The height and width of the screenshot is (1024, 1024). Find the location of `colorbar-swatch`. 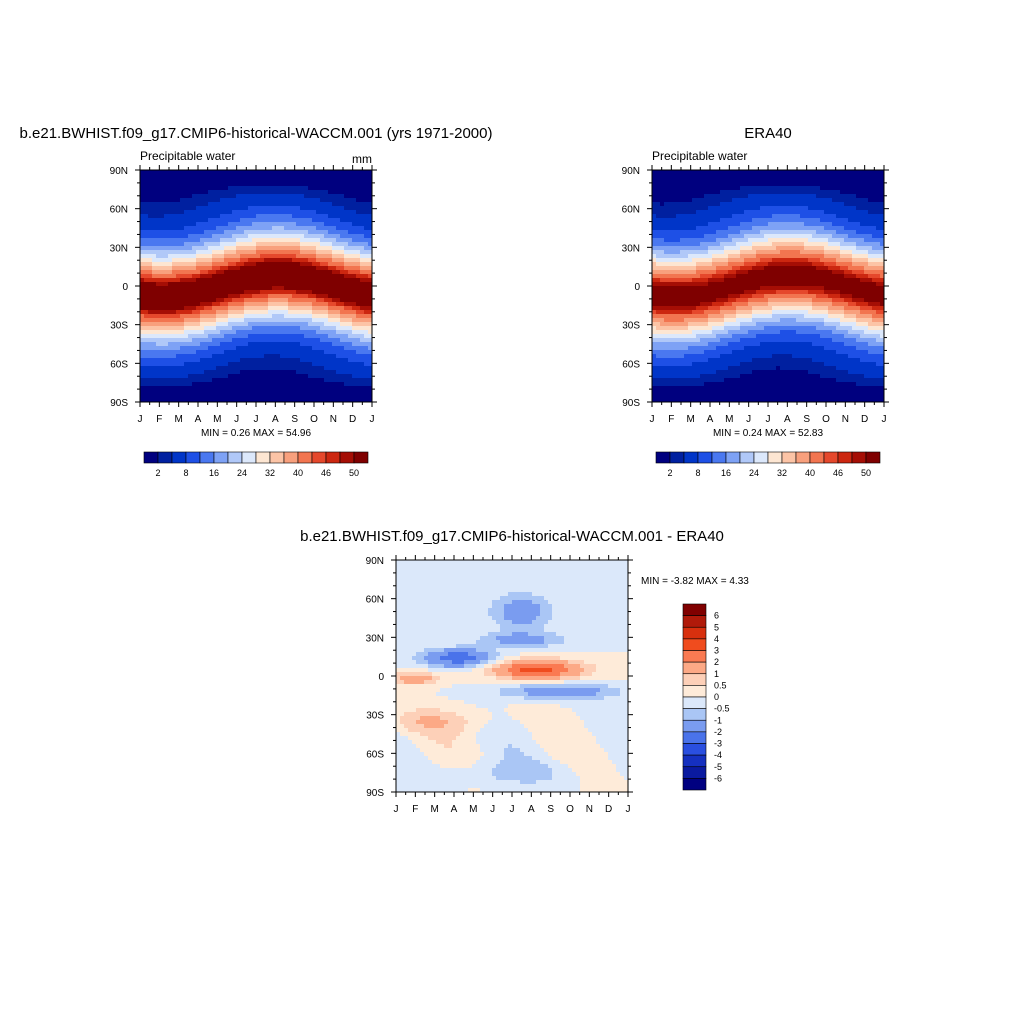

colorbar-swatch is located at coordinates (263, 457).